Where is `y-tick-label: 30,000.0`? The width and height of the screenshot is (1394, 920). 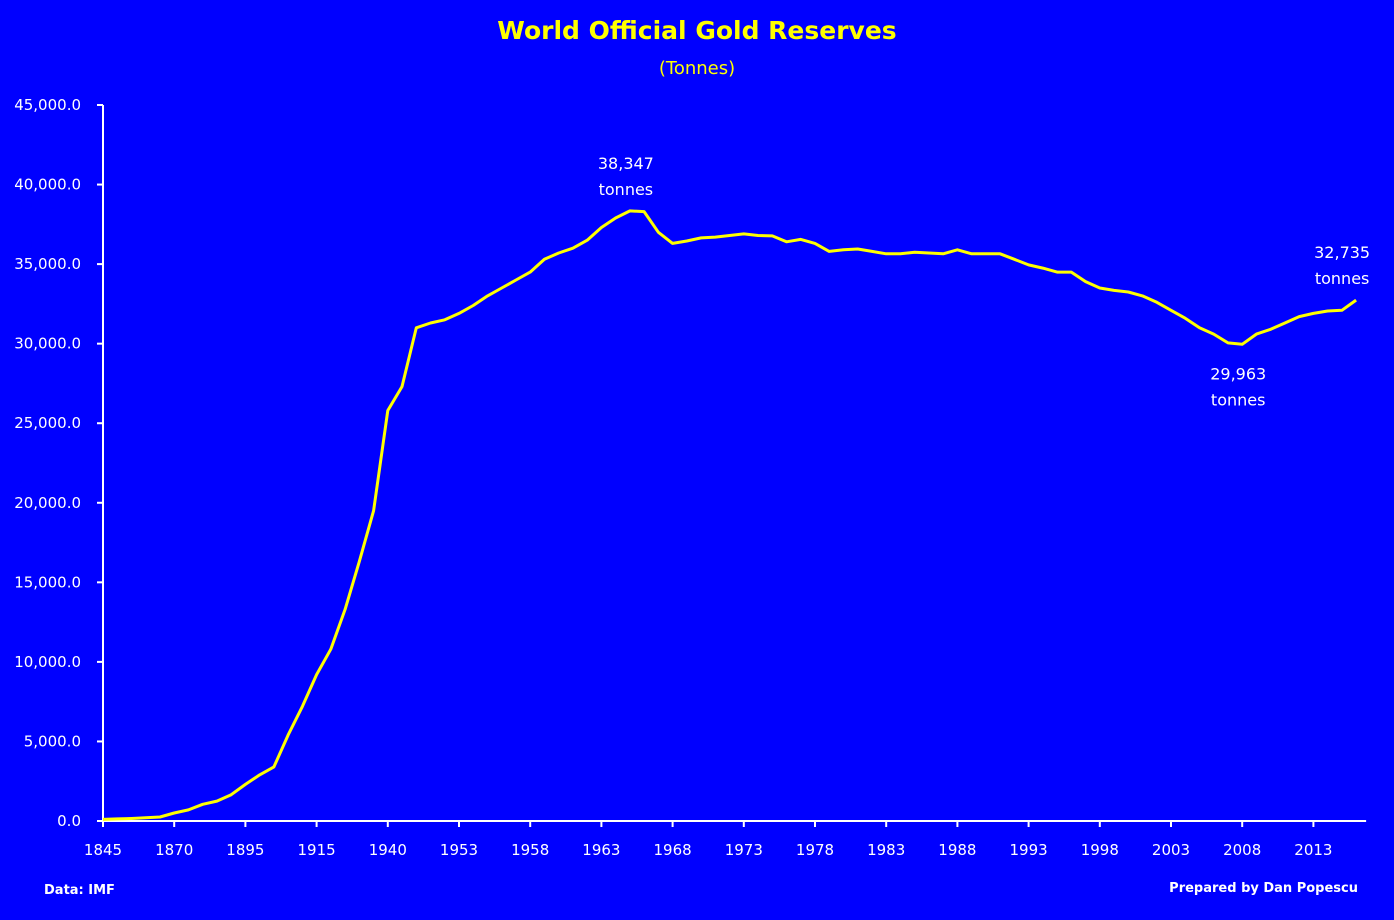
y-tick-label: 30,000.0 is located at coordinates (47, 344).